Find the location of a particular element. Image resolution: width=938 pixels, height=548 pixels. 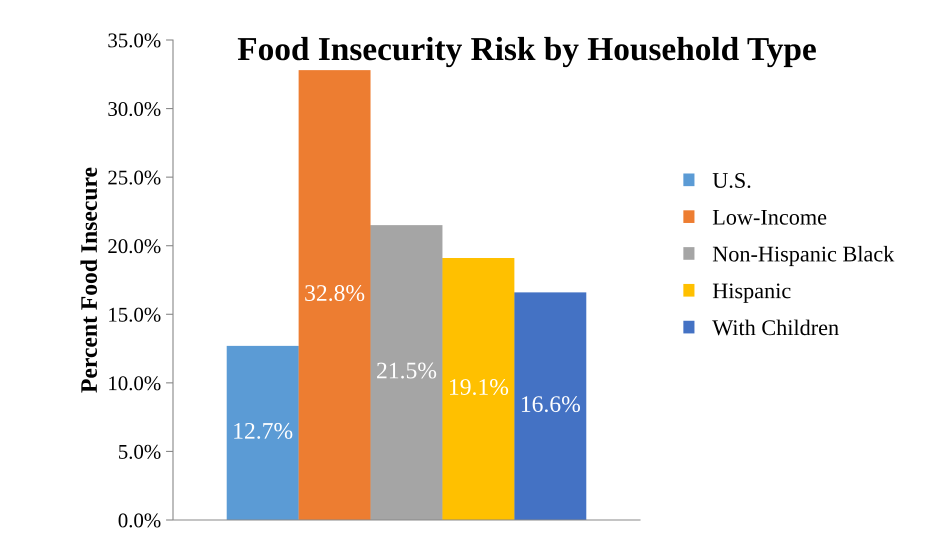

y-axis-title: Percent Food Insecure is located at coordinates (89, 280).